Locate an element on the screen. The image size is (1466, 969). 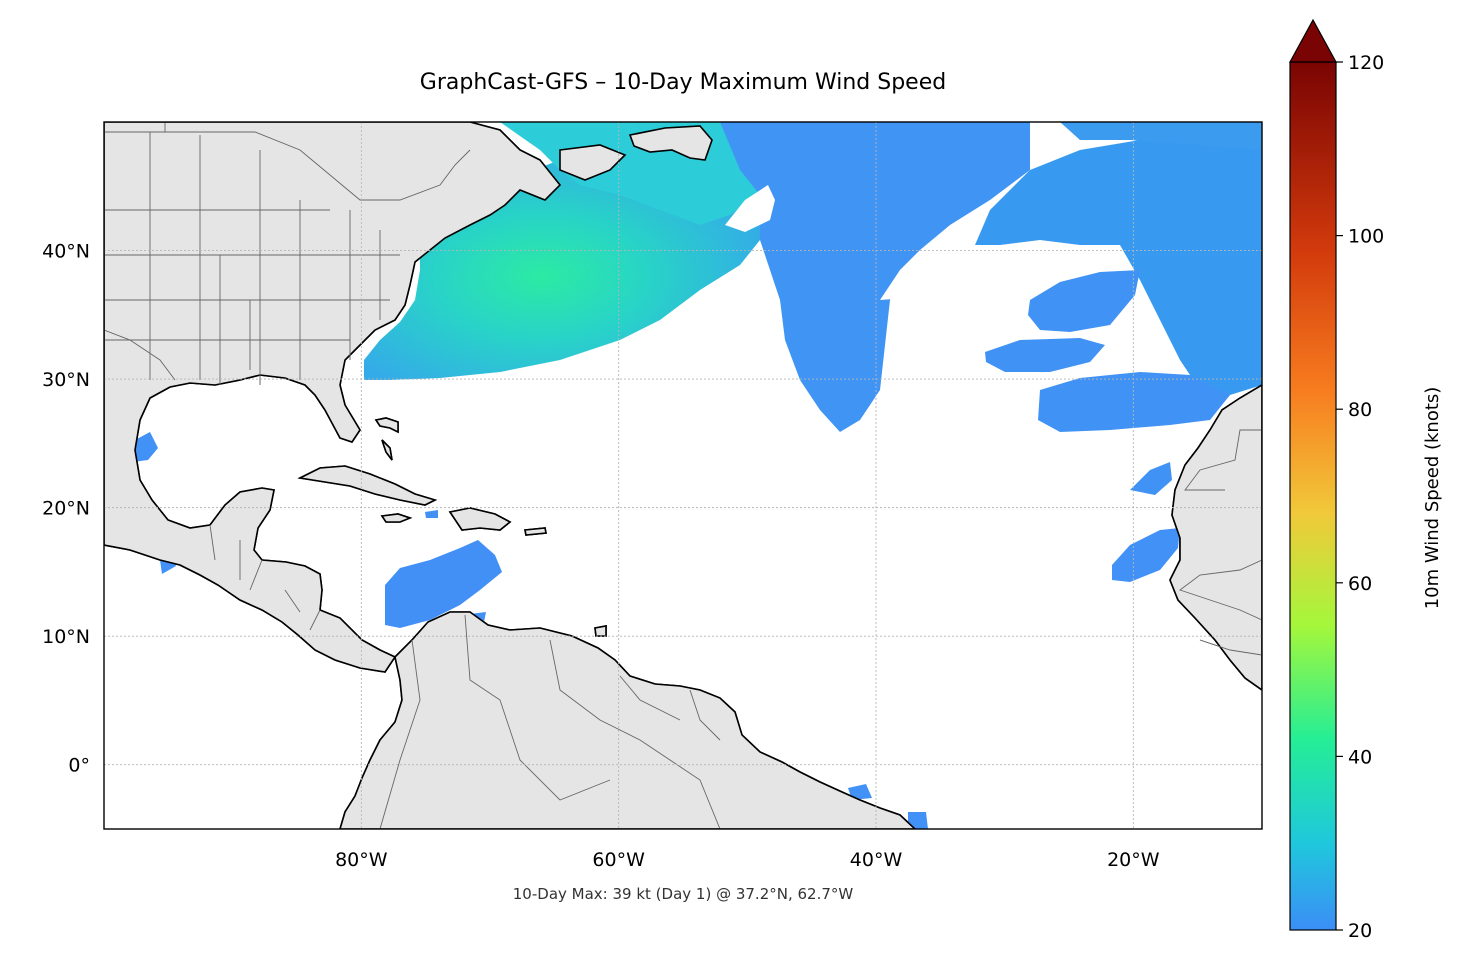
wind-gaps is located at coordinates (887, 211).